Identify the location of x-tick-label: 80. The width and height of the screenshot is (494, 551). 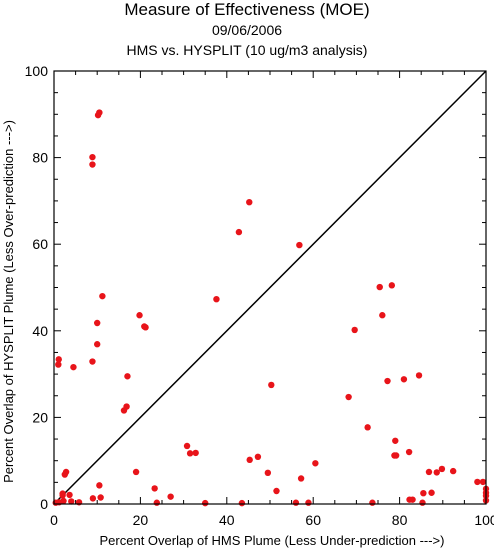
(400, 520).